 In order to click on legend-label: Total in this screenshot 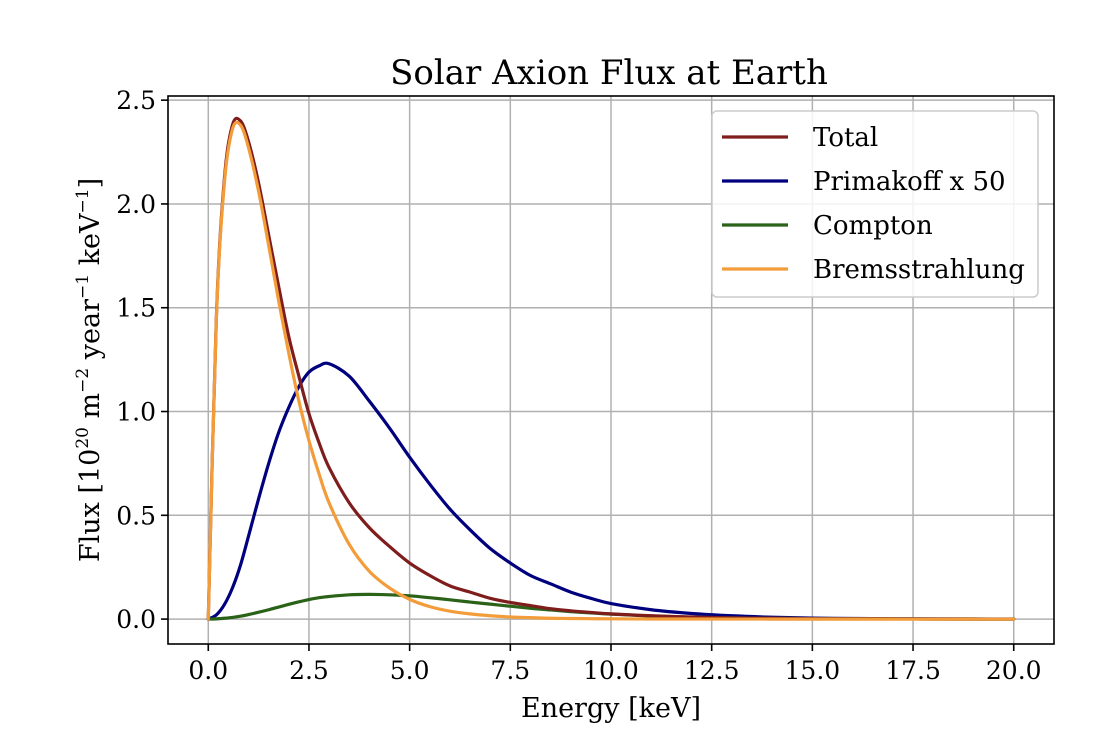, I will do `click(845, 138)`.